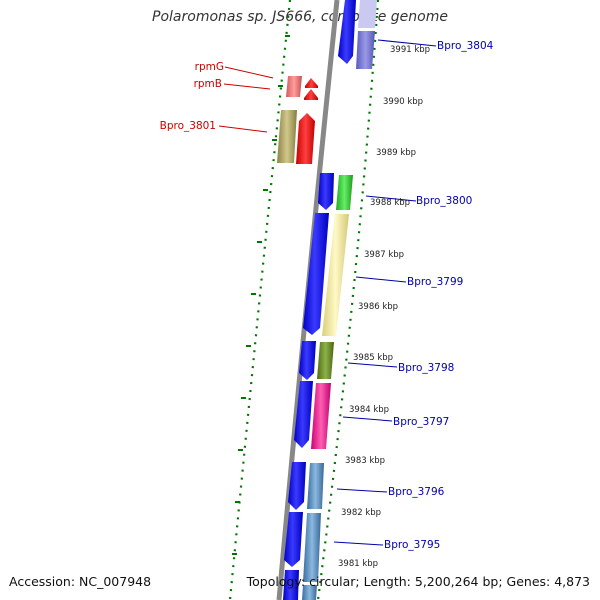  Describe the element at coordinates (444, 201) in the screenshot. I see `gene-label-bpro-3800: Bpro_3800` at that location.